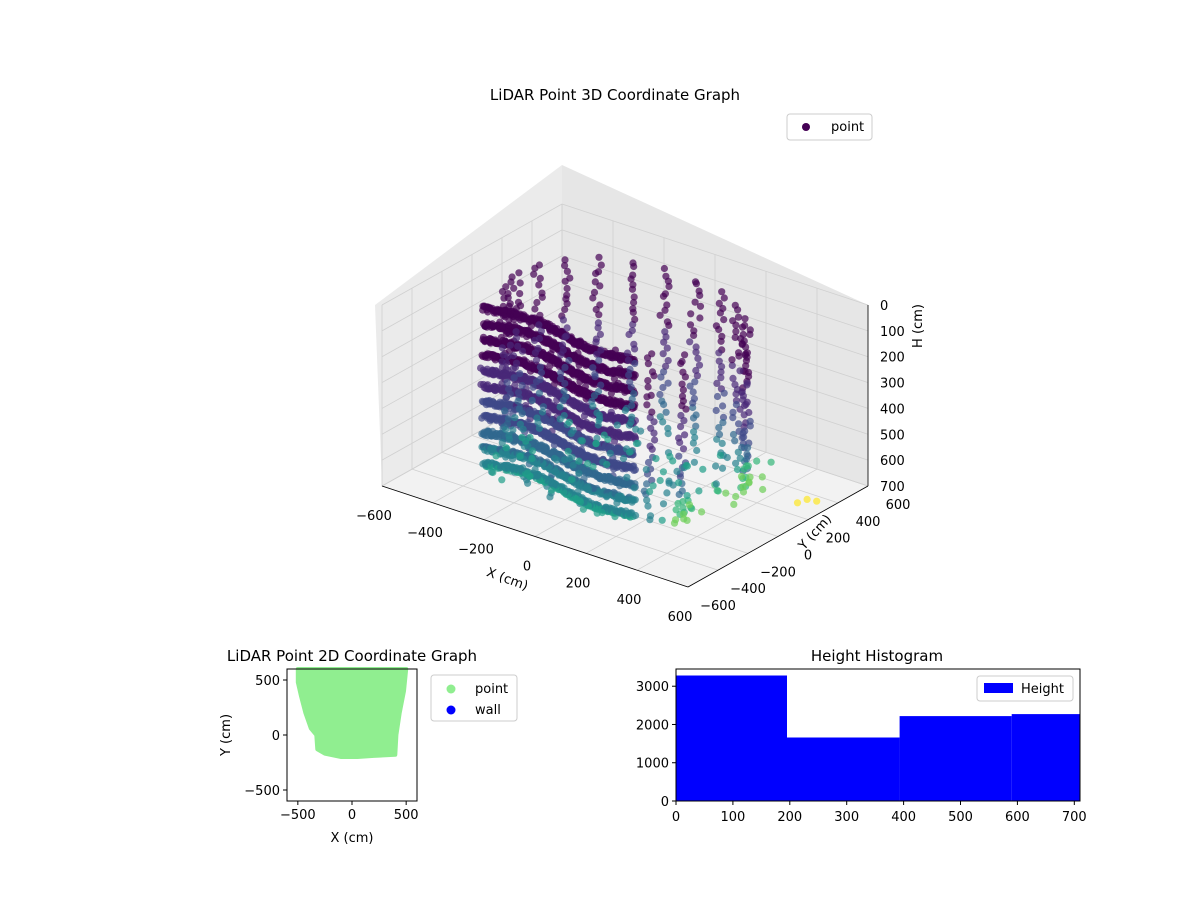  What do you see at coordinates (267, 681) in the screenshot?
I see `y-tick-label: 500` at bounding box center [267, 681].